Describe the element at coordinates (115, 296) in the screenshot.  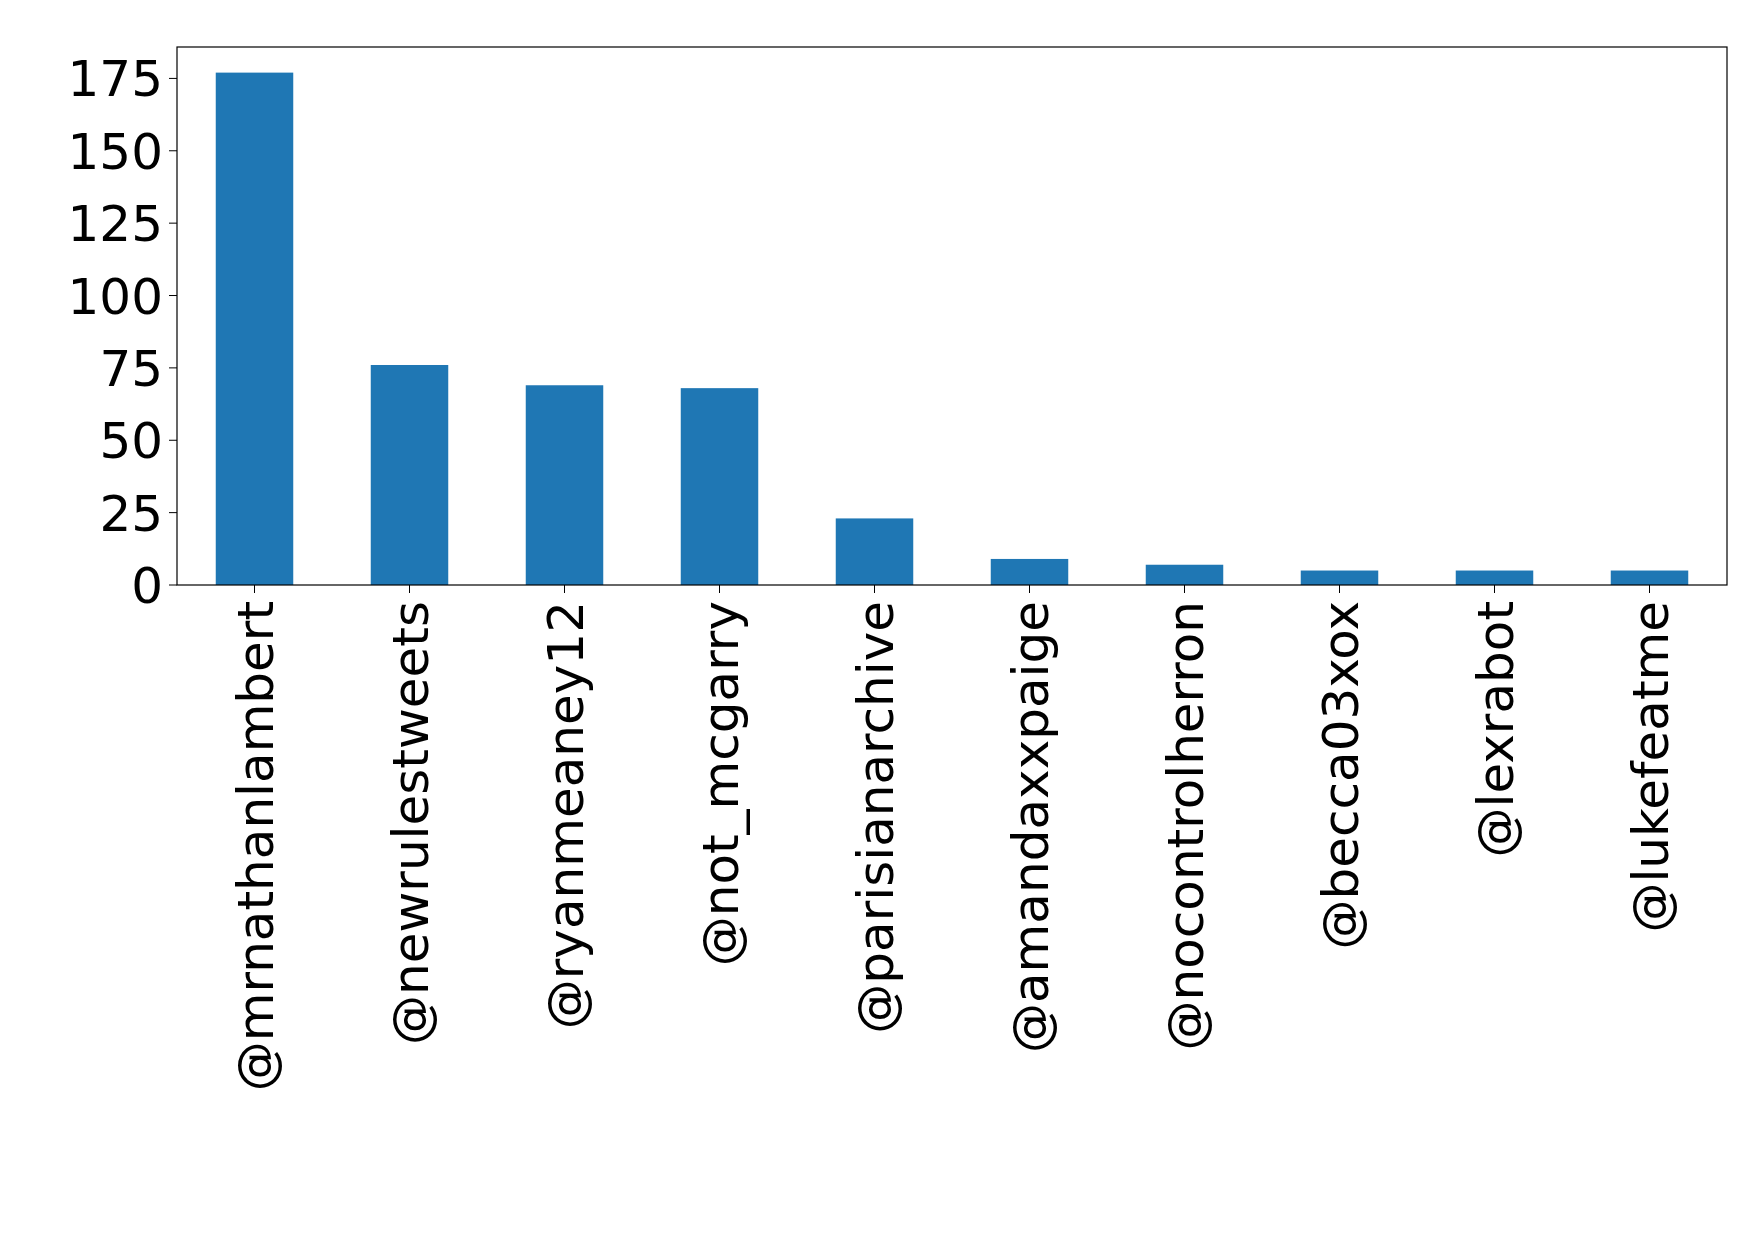
I see `y-tick-label: 100` at that location.